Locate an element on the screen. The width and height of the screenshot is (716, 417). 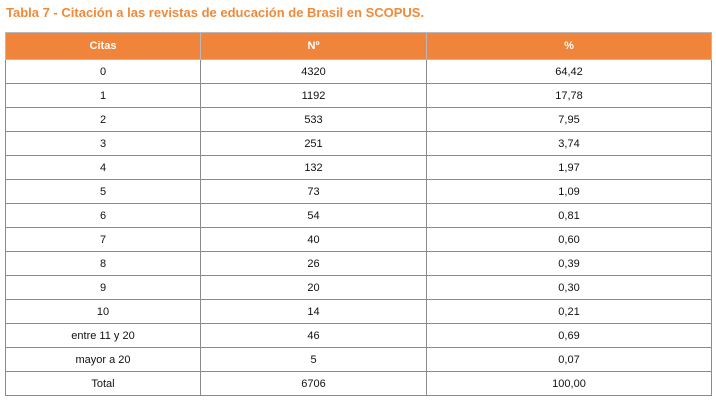
table-row: 6 54 0,81 is located at coordinates (358, 215).